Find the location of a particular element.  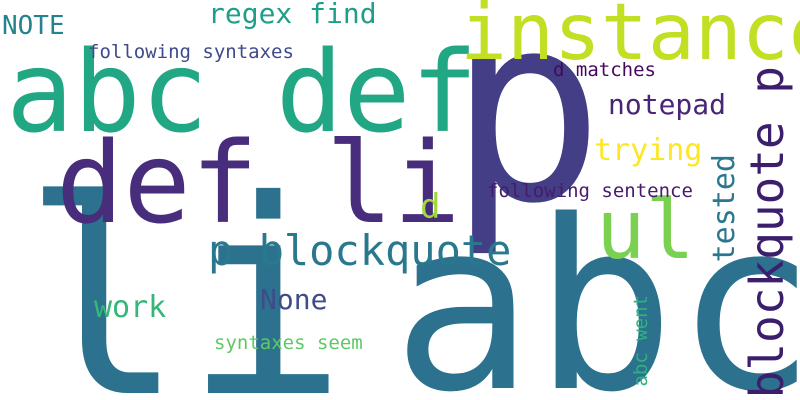

word-p-blockquote: p blockquote is located at coordinates (360, 250).